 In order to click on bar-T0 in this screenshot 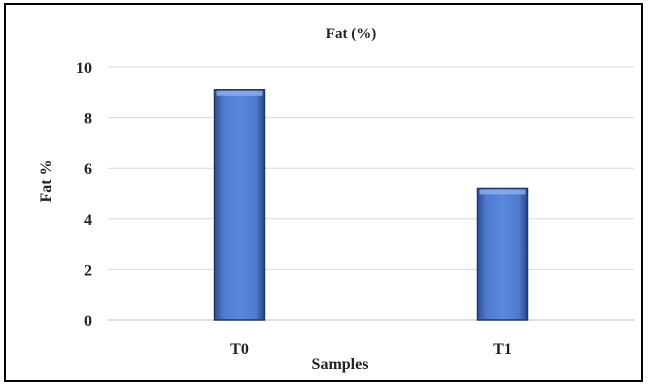, I will do `click(239, 205)`.